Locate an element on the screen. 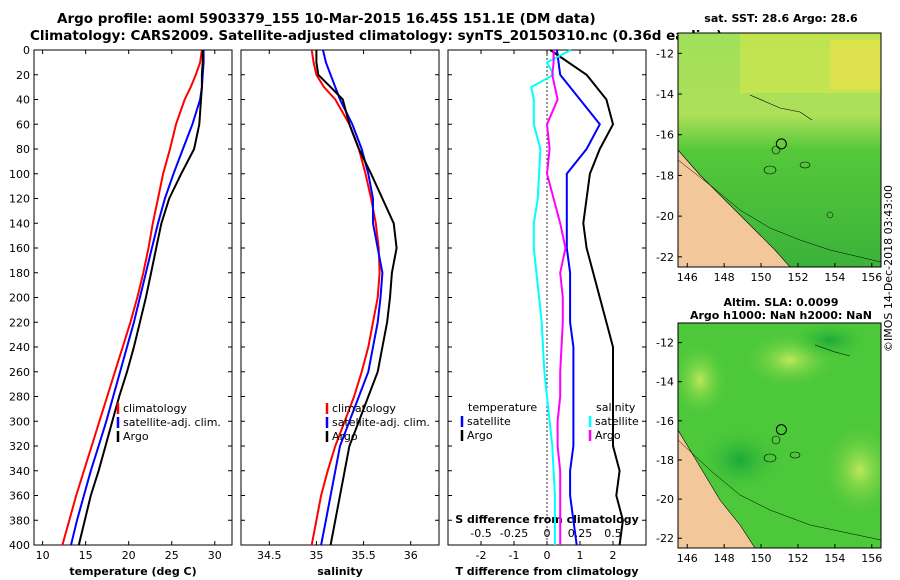  y-tick-label: 40 is located at coordinates (23, 100).